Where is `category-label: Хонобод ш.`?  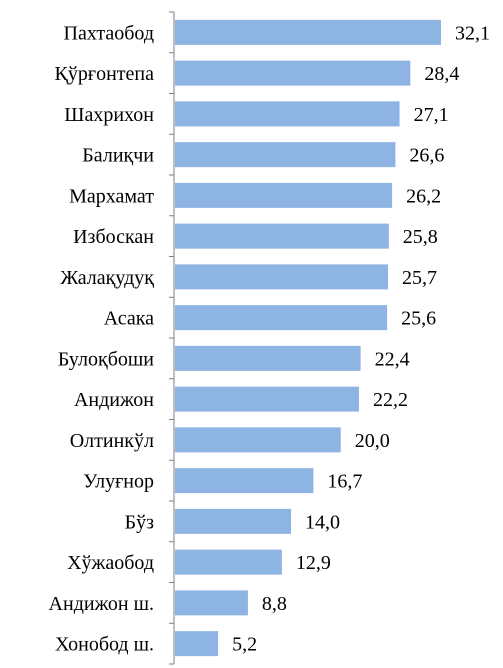
category-label: Хонобод ш. is located at coordinates (104, 645).